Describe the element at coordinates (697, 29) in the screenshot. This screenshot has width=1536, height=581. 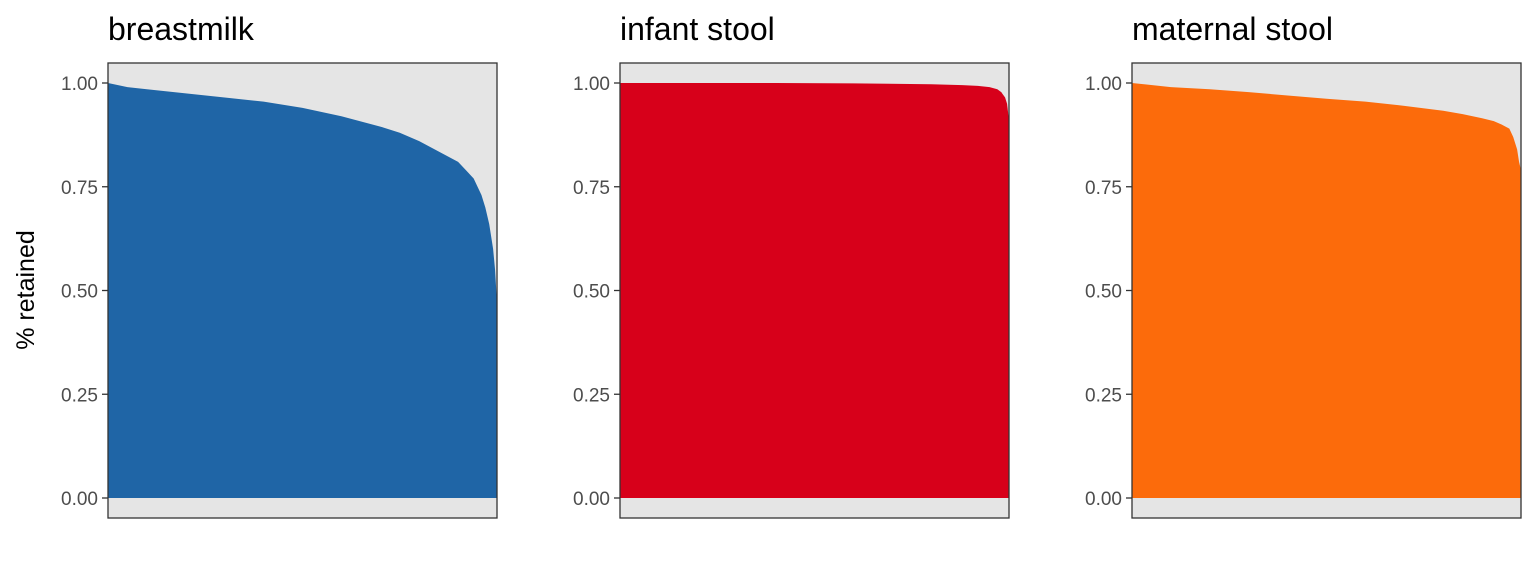
I see `panel-title: infant stool` at that location.